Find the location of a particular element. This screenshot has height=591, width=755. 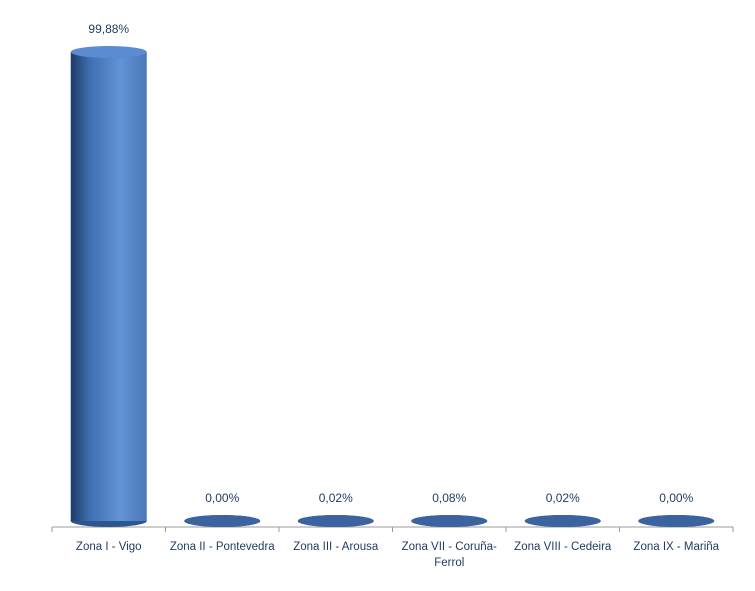

x-tick-label: Zona III - Arousa is located at coordinates (336, 547).